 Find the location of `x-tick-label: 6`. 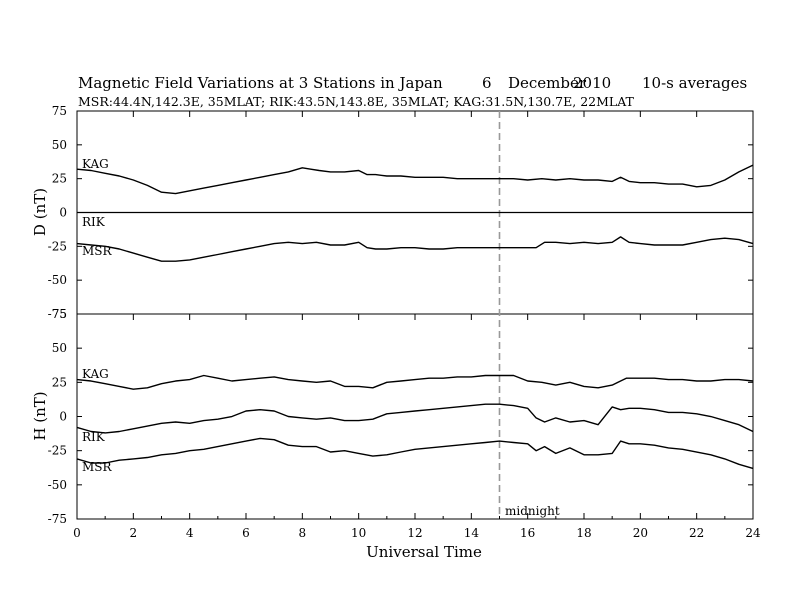

x-tick-label: 6 is located at coordinates (246, 533).